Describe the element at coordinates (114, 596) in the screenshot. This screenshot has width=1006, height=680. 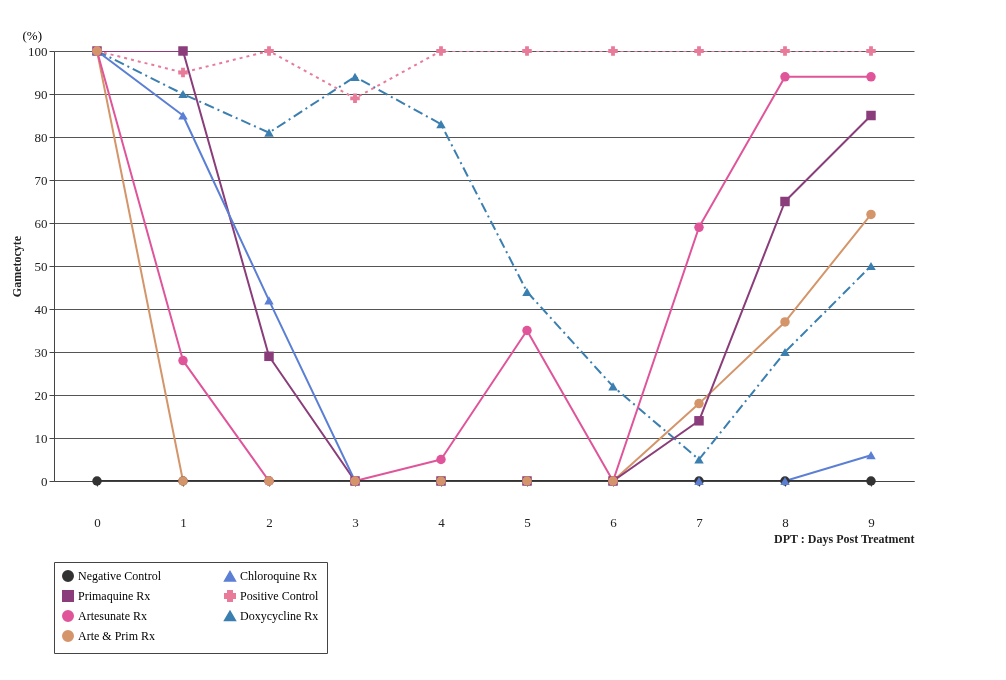
I see `legend-label: Primaquine Rx` at that location.